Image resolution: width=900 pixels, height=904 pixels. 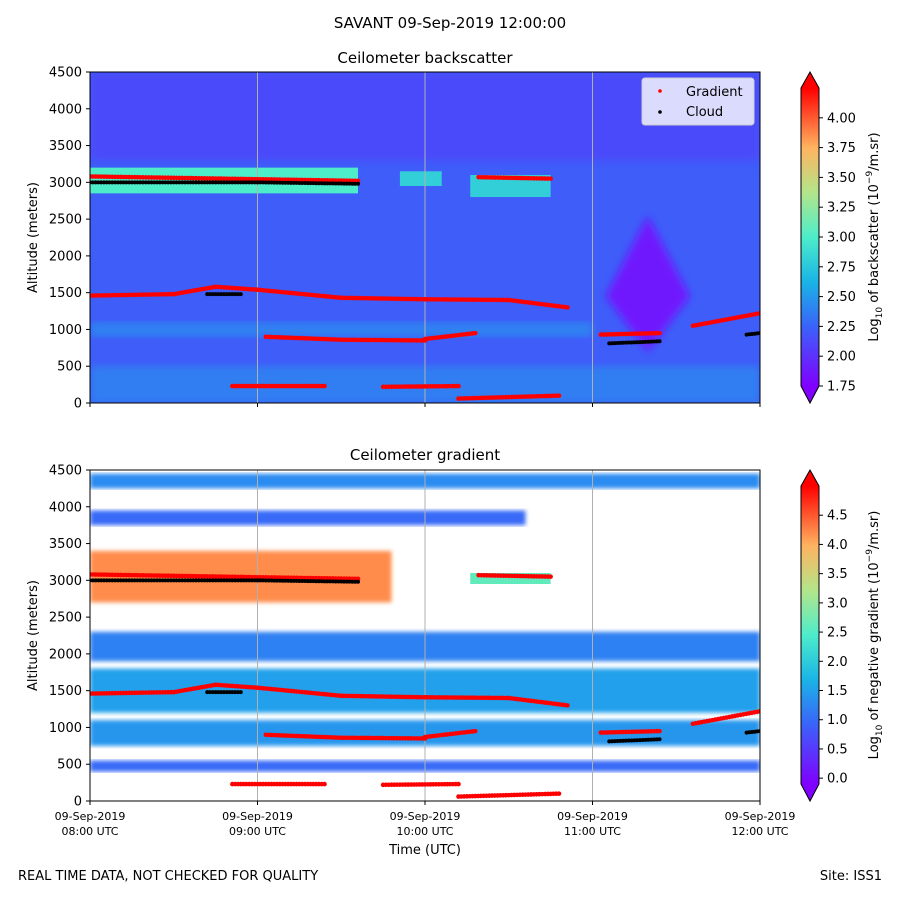 What do you see at coordinates (837, 603) in the screenshot?
I see `colorbar-tick-label: 3.0` at bounding box center [837, 603].